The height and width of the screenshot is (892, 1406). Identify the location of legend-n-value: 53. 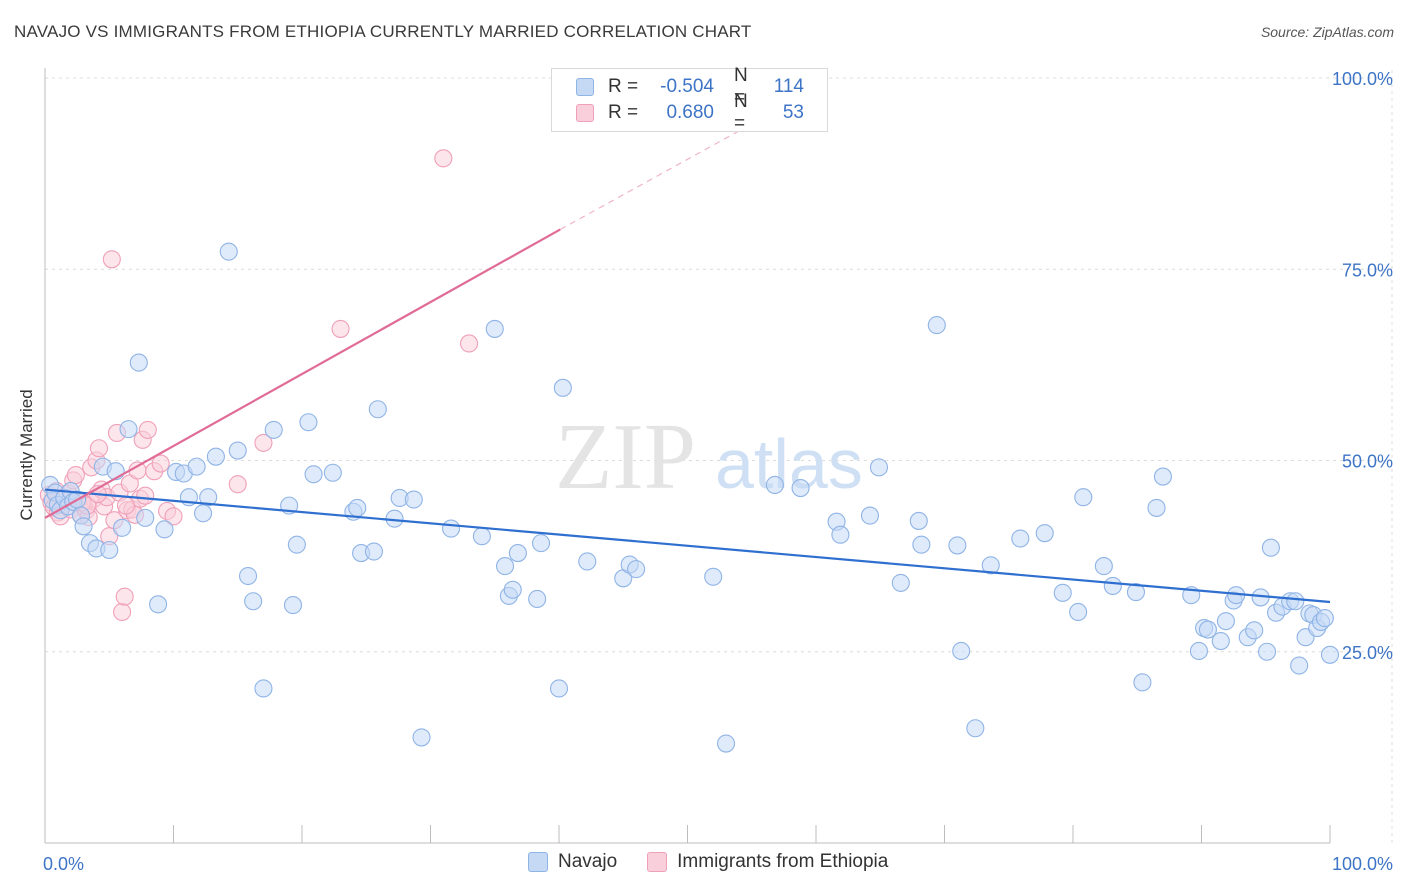
(793, 112).